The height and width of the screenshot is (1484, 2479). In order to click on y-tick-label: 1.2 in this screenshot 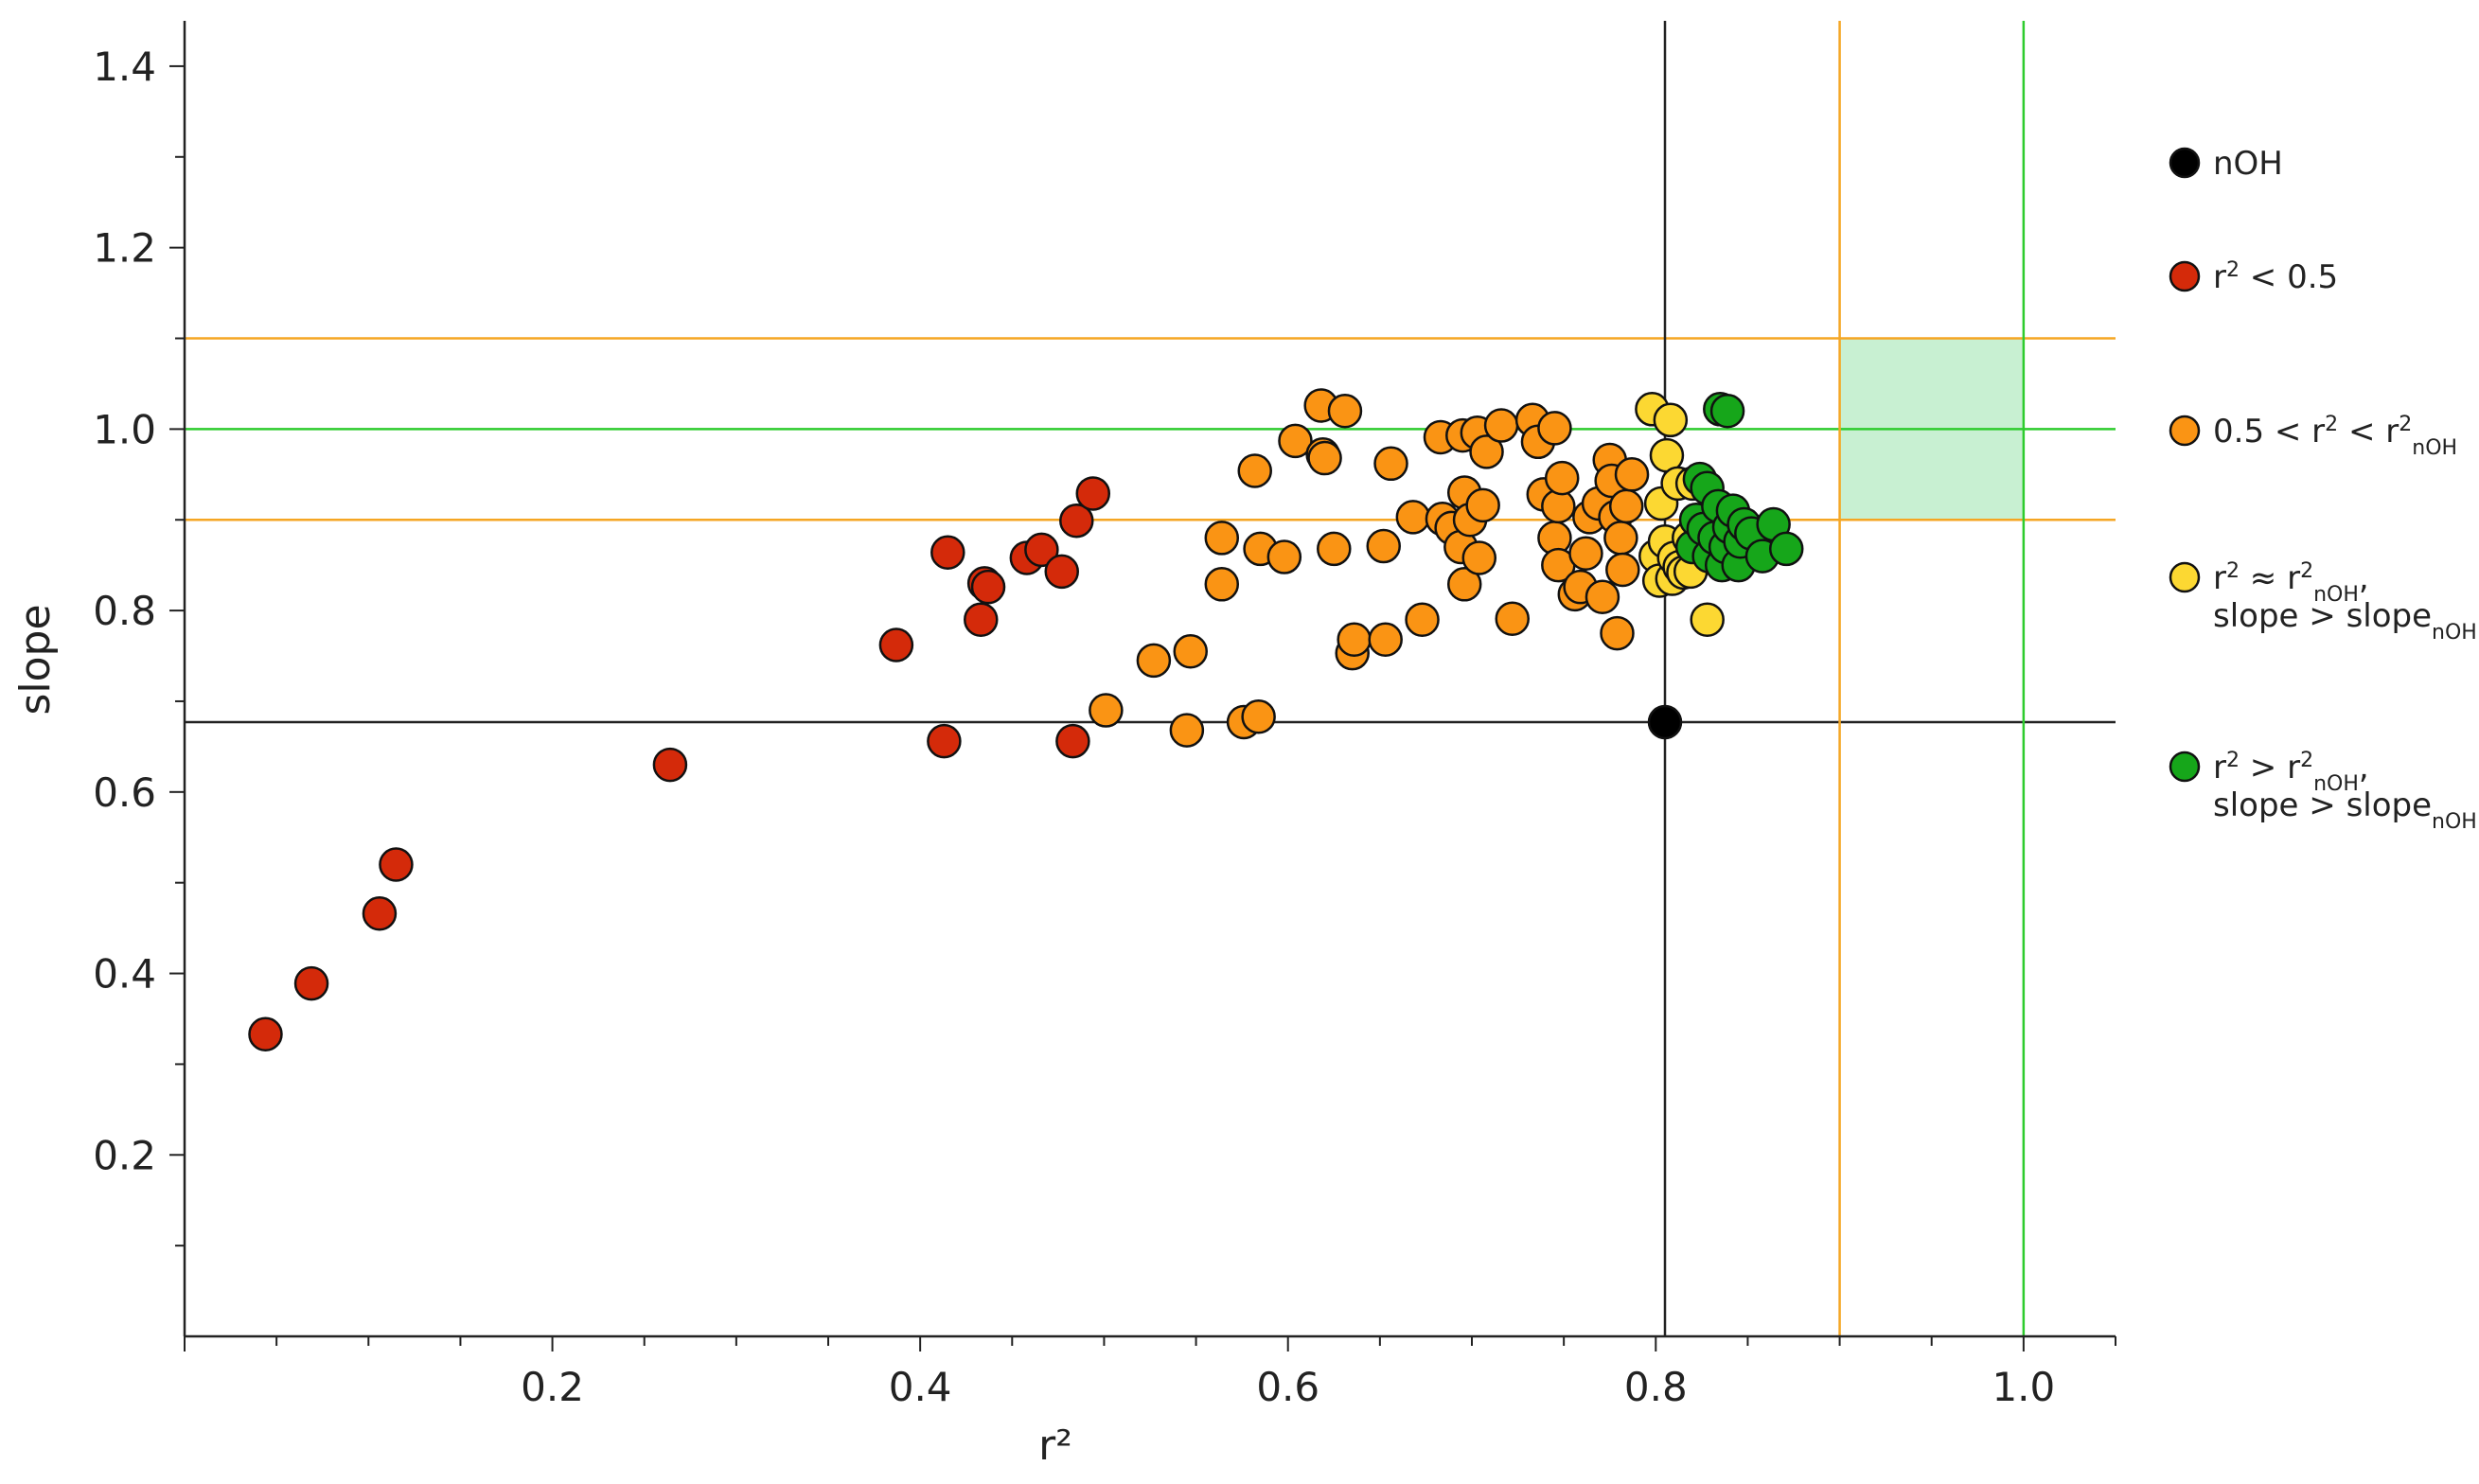, I will do `click(124, 248)`.